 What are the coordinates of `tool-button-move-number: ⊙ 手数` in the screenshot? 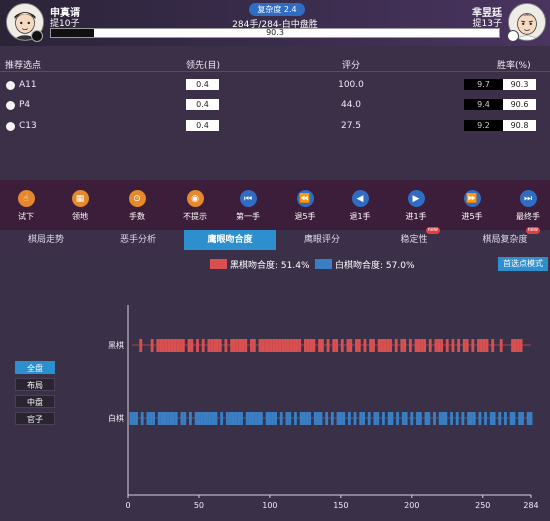 It's located at (137, 206).